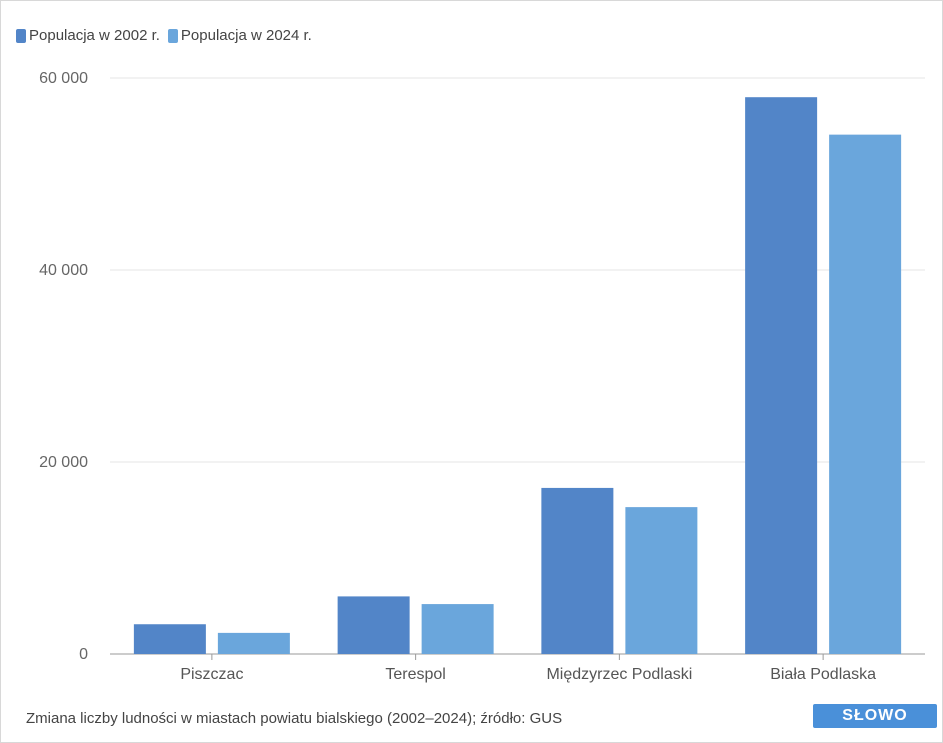 The image size is (943, 743). Describe the element at coordinates (94, 35) in the screenshot. I see `legend-label-2002: Populacja w 2002 r.` at that location.